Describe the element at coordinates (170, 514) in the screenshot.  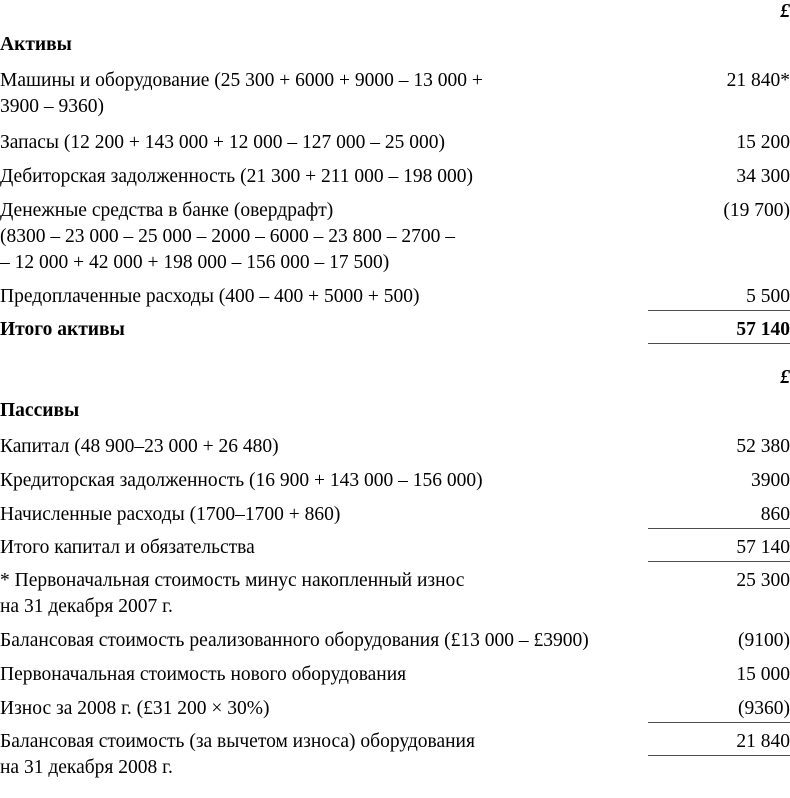
I see `liability-label-accrued-expenses: Начисленные расходы (1700–1700 + 860)` at that location.